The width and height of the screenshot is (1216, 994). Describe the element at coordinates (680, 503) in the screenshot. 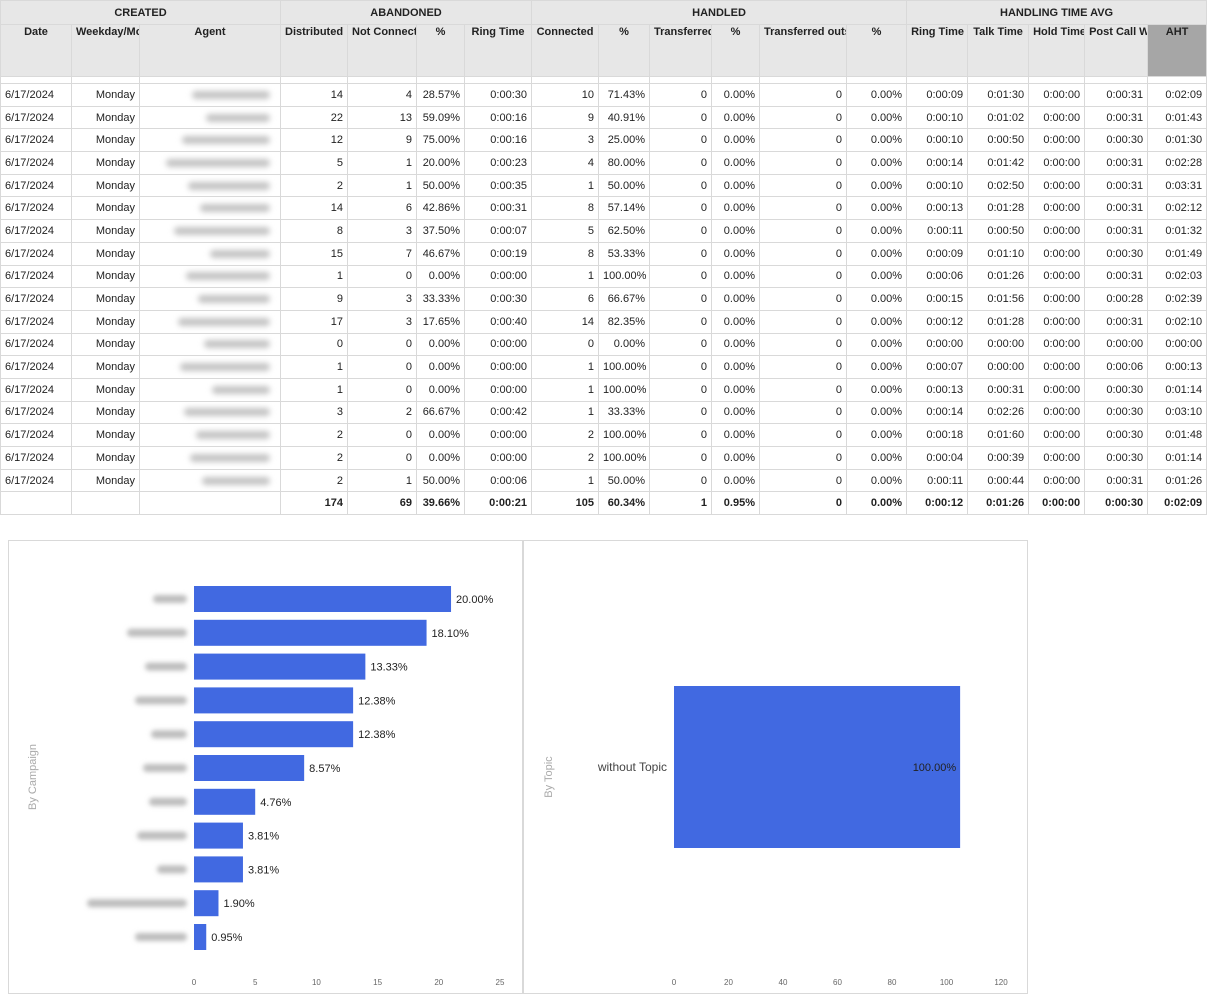

I see `total-cell: 1` at that location.